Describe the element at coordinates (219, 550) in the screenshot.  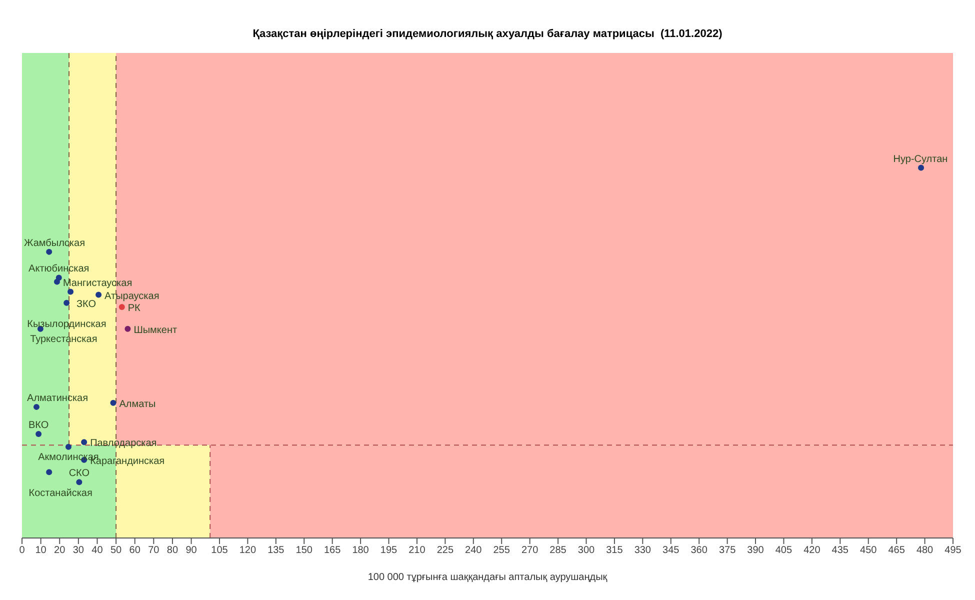
I see `x-tick-label: 105` at that location.